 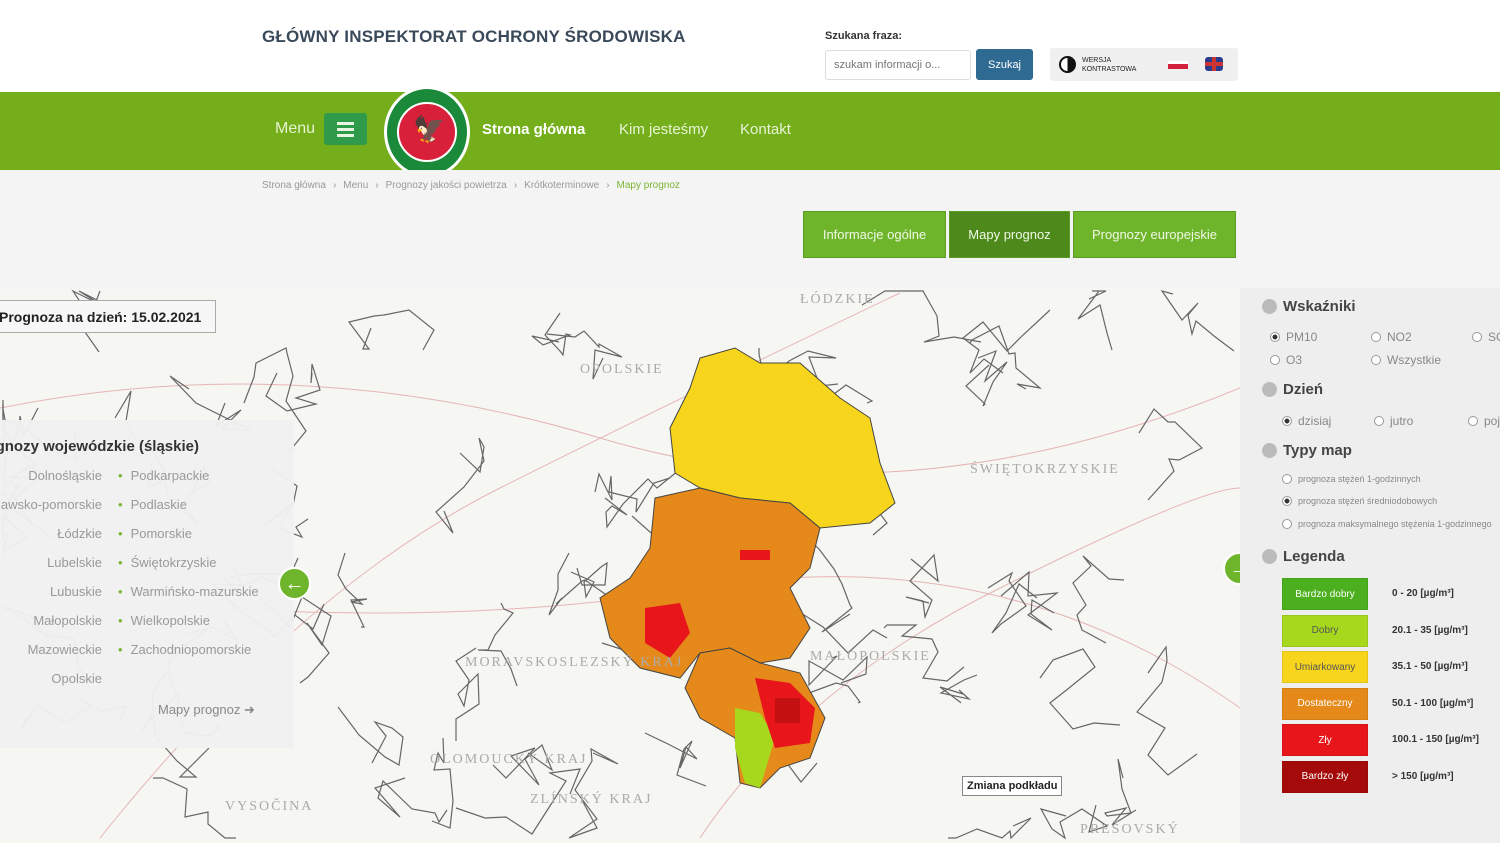 What do you see at coordinates (1004, 64) in the screenshot?
I see `search-button: Szukaj` at bounding box center [1004, 64].